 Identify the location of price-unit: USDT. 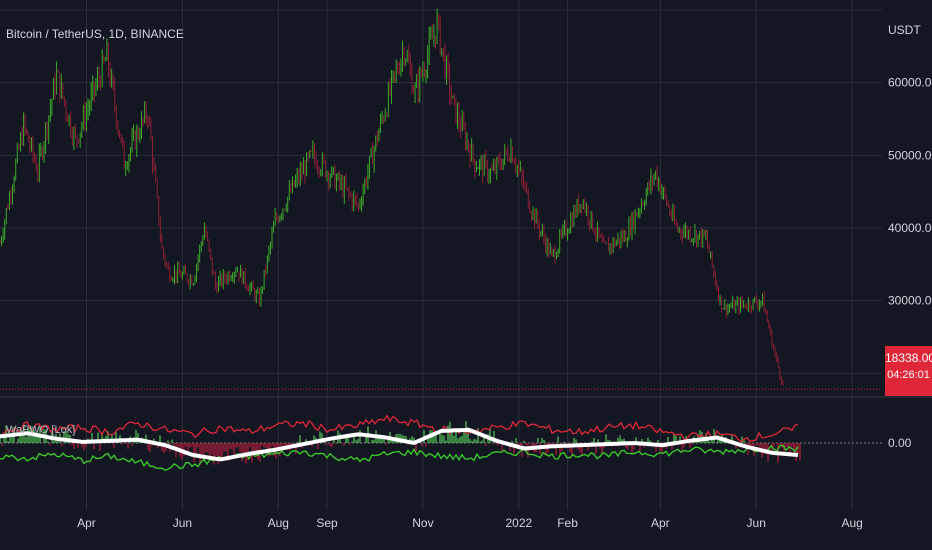
(904, 30).